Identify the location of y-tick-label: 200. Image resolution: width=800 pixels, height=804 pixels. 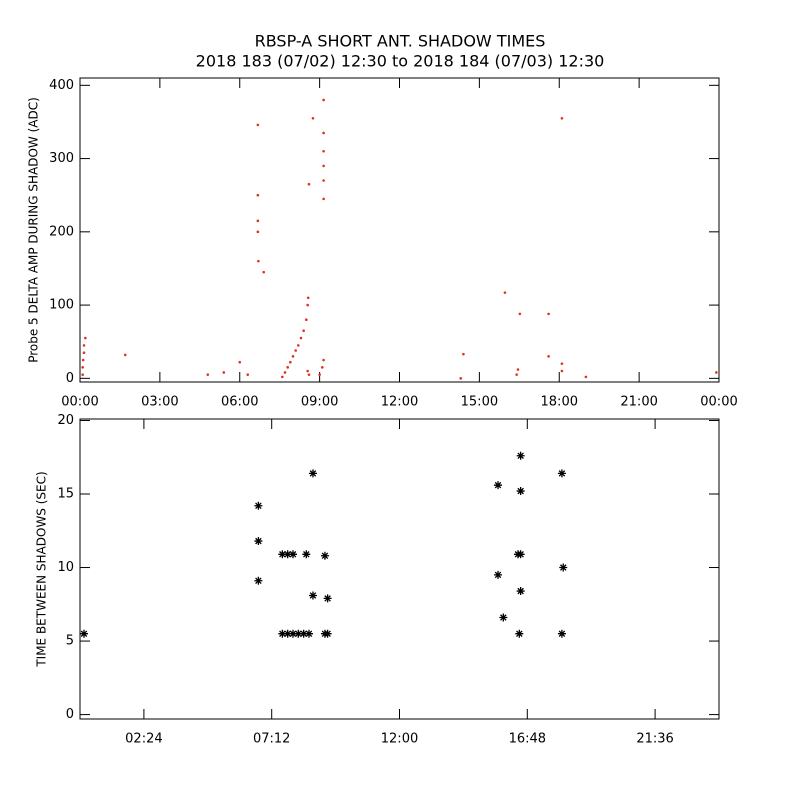
(61, 231).